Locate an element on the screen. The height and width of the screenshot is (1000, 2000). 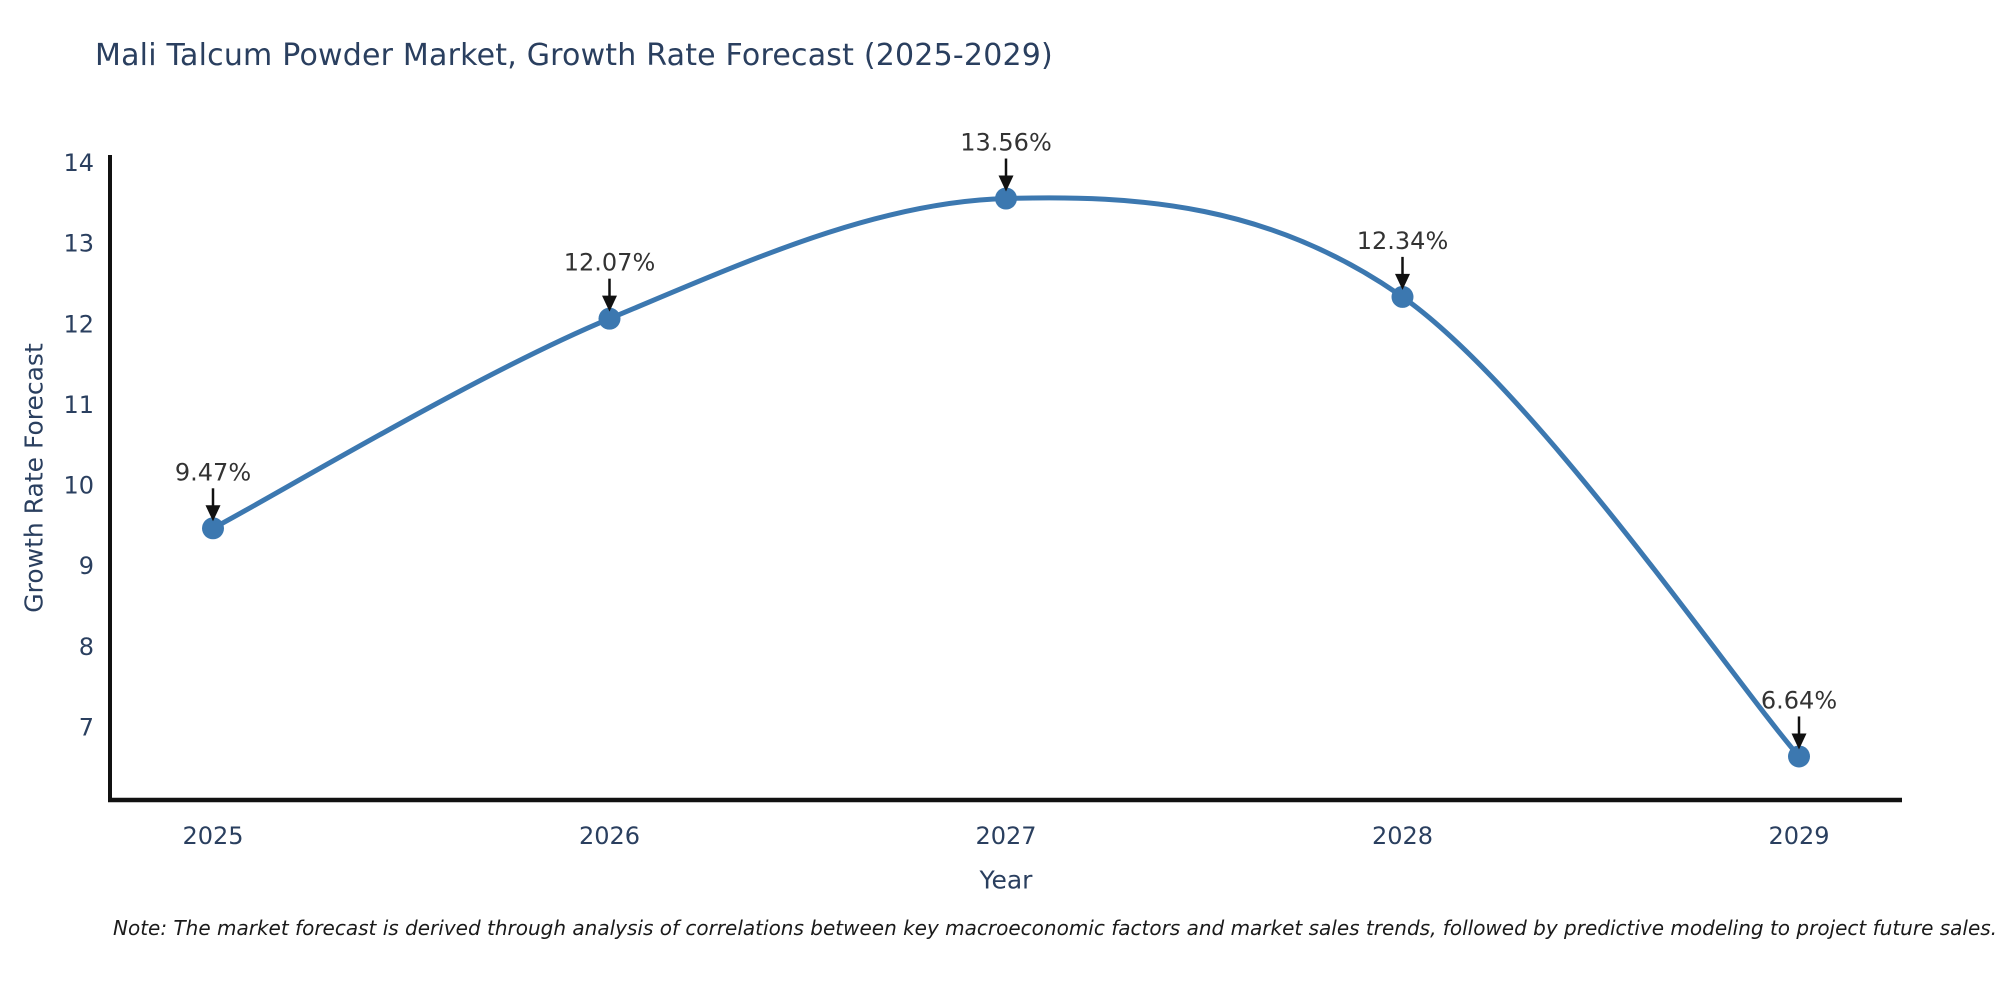
x-axis-ticks: 2025 2026 2027 2028 2029 is located at coordinates (1005, 836).